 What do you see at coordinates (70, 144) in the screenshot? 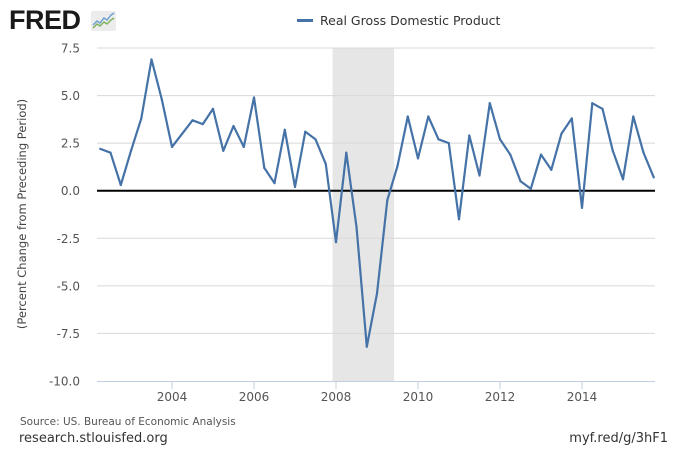
I see `y-tick-label: 2.5` at bounding box center [70, 144].